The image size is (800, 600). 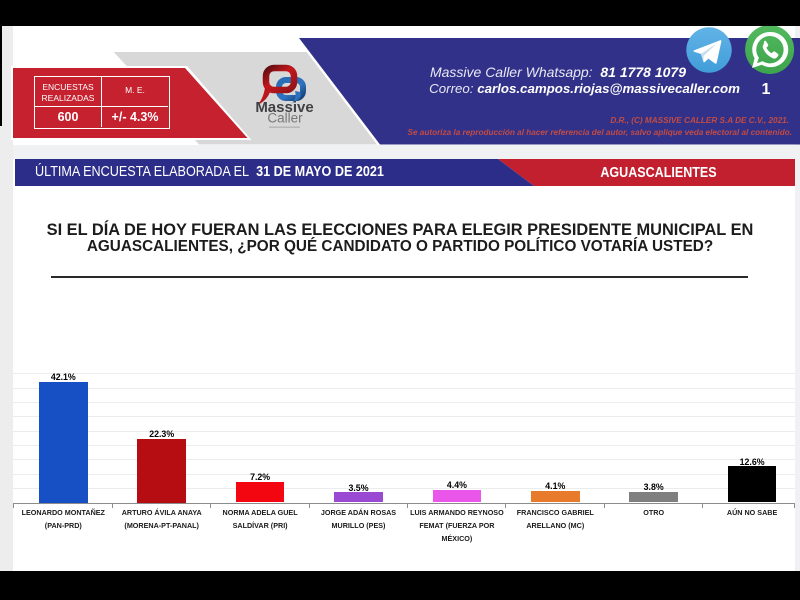 I want to click on svg-text: Massive, so click(x=284, y=107).